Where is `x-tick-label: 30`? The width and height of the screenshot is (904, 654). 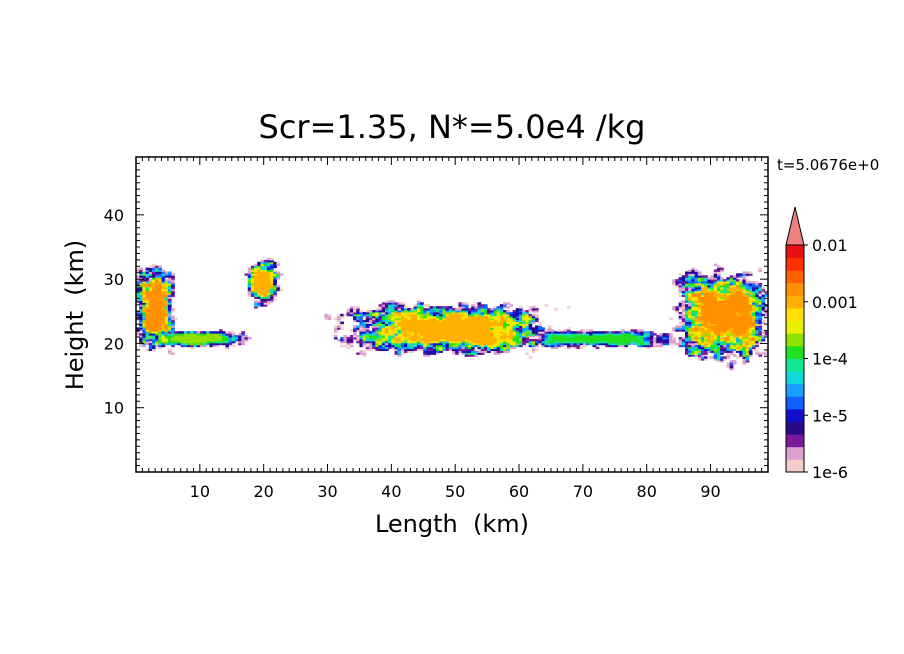
x-tick-label: 30 is located at coordinates (327, 491).